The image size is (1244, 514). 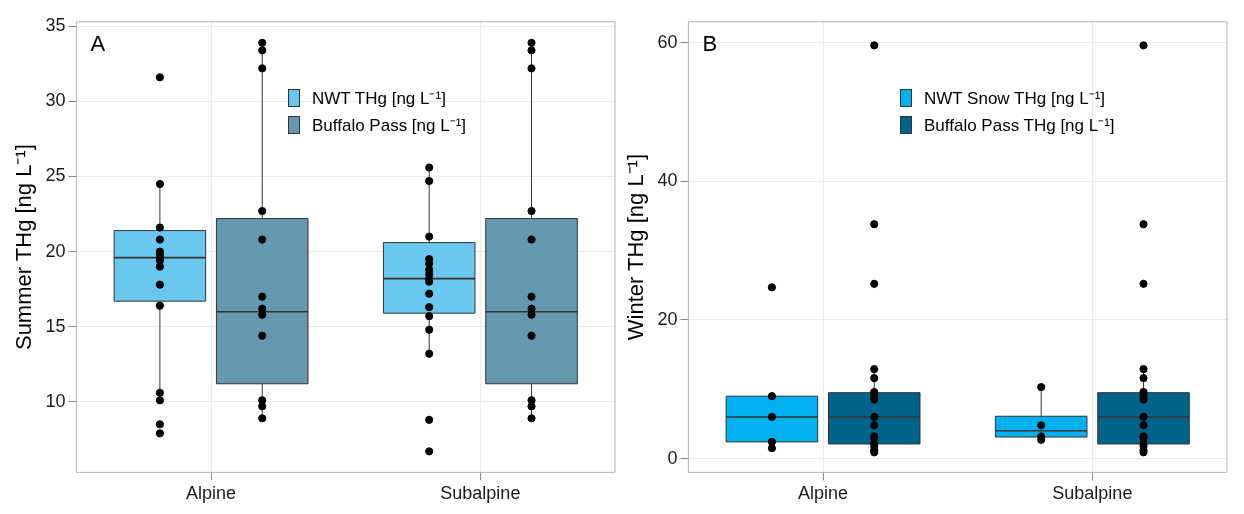 What do you see at coordinates (710, 43) in the screenshot?
I see `chart-title: B` at bounding box center [710, 43].